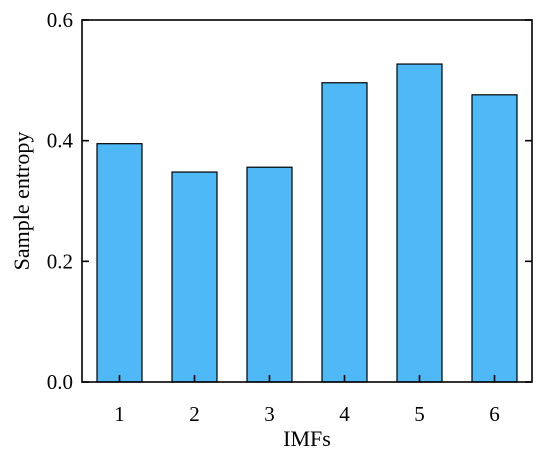 The image size is (550, 460). What do you see at coordinates (60, 261) in the screenshot?
I see `y-tick-label: 0.2` at bounding box center [60, 261].